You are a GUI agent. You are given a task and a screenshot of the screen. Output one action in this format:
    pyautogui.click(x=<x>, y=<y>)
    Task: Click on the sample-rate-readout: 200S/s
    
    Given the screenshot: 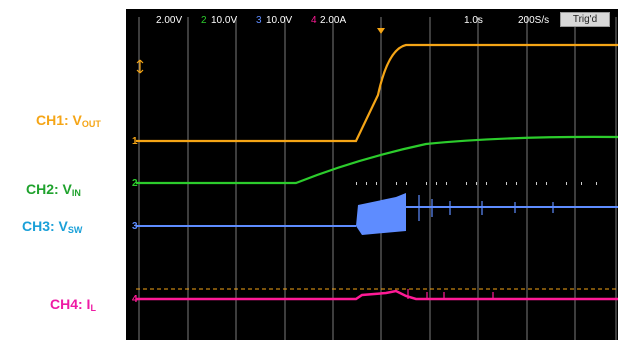 What is the action you would take?
    pyautogui.click(x=533, y=20)
    